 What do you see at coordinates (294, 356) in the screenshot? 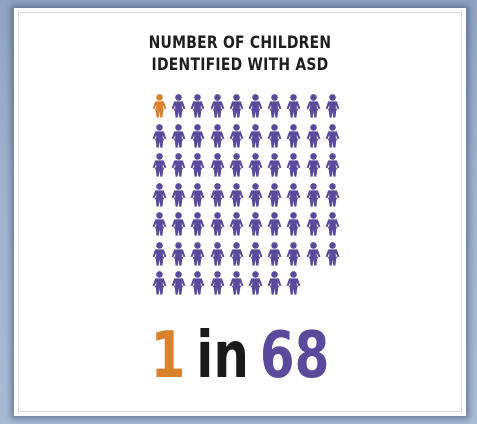
I see `ratio-denominator: 68` at bounding box center [294, 356].